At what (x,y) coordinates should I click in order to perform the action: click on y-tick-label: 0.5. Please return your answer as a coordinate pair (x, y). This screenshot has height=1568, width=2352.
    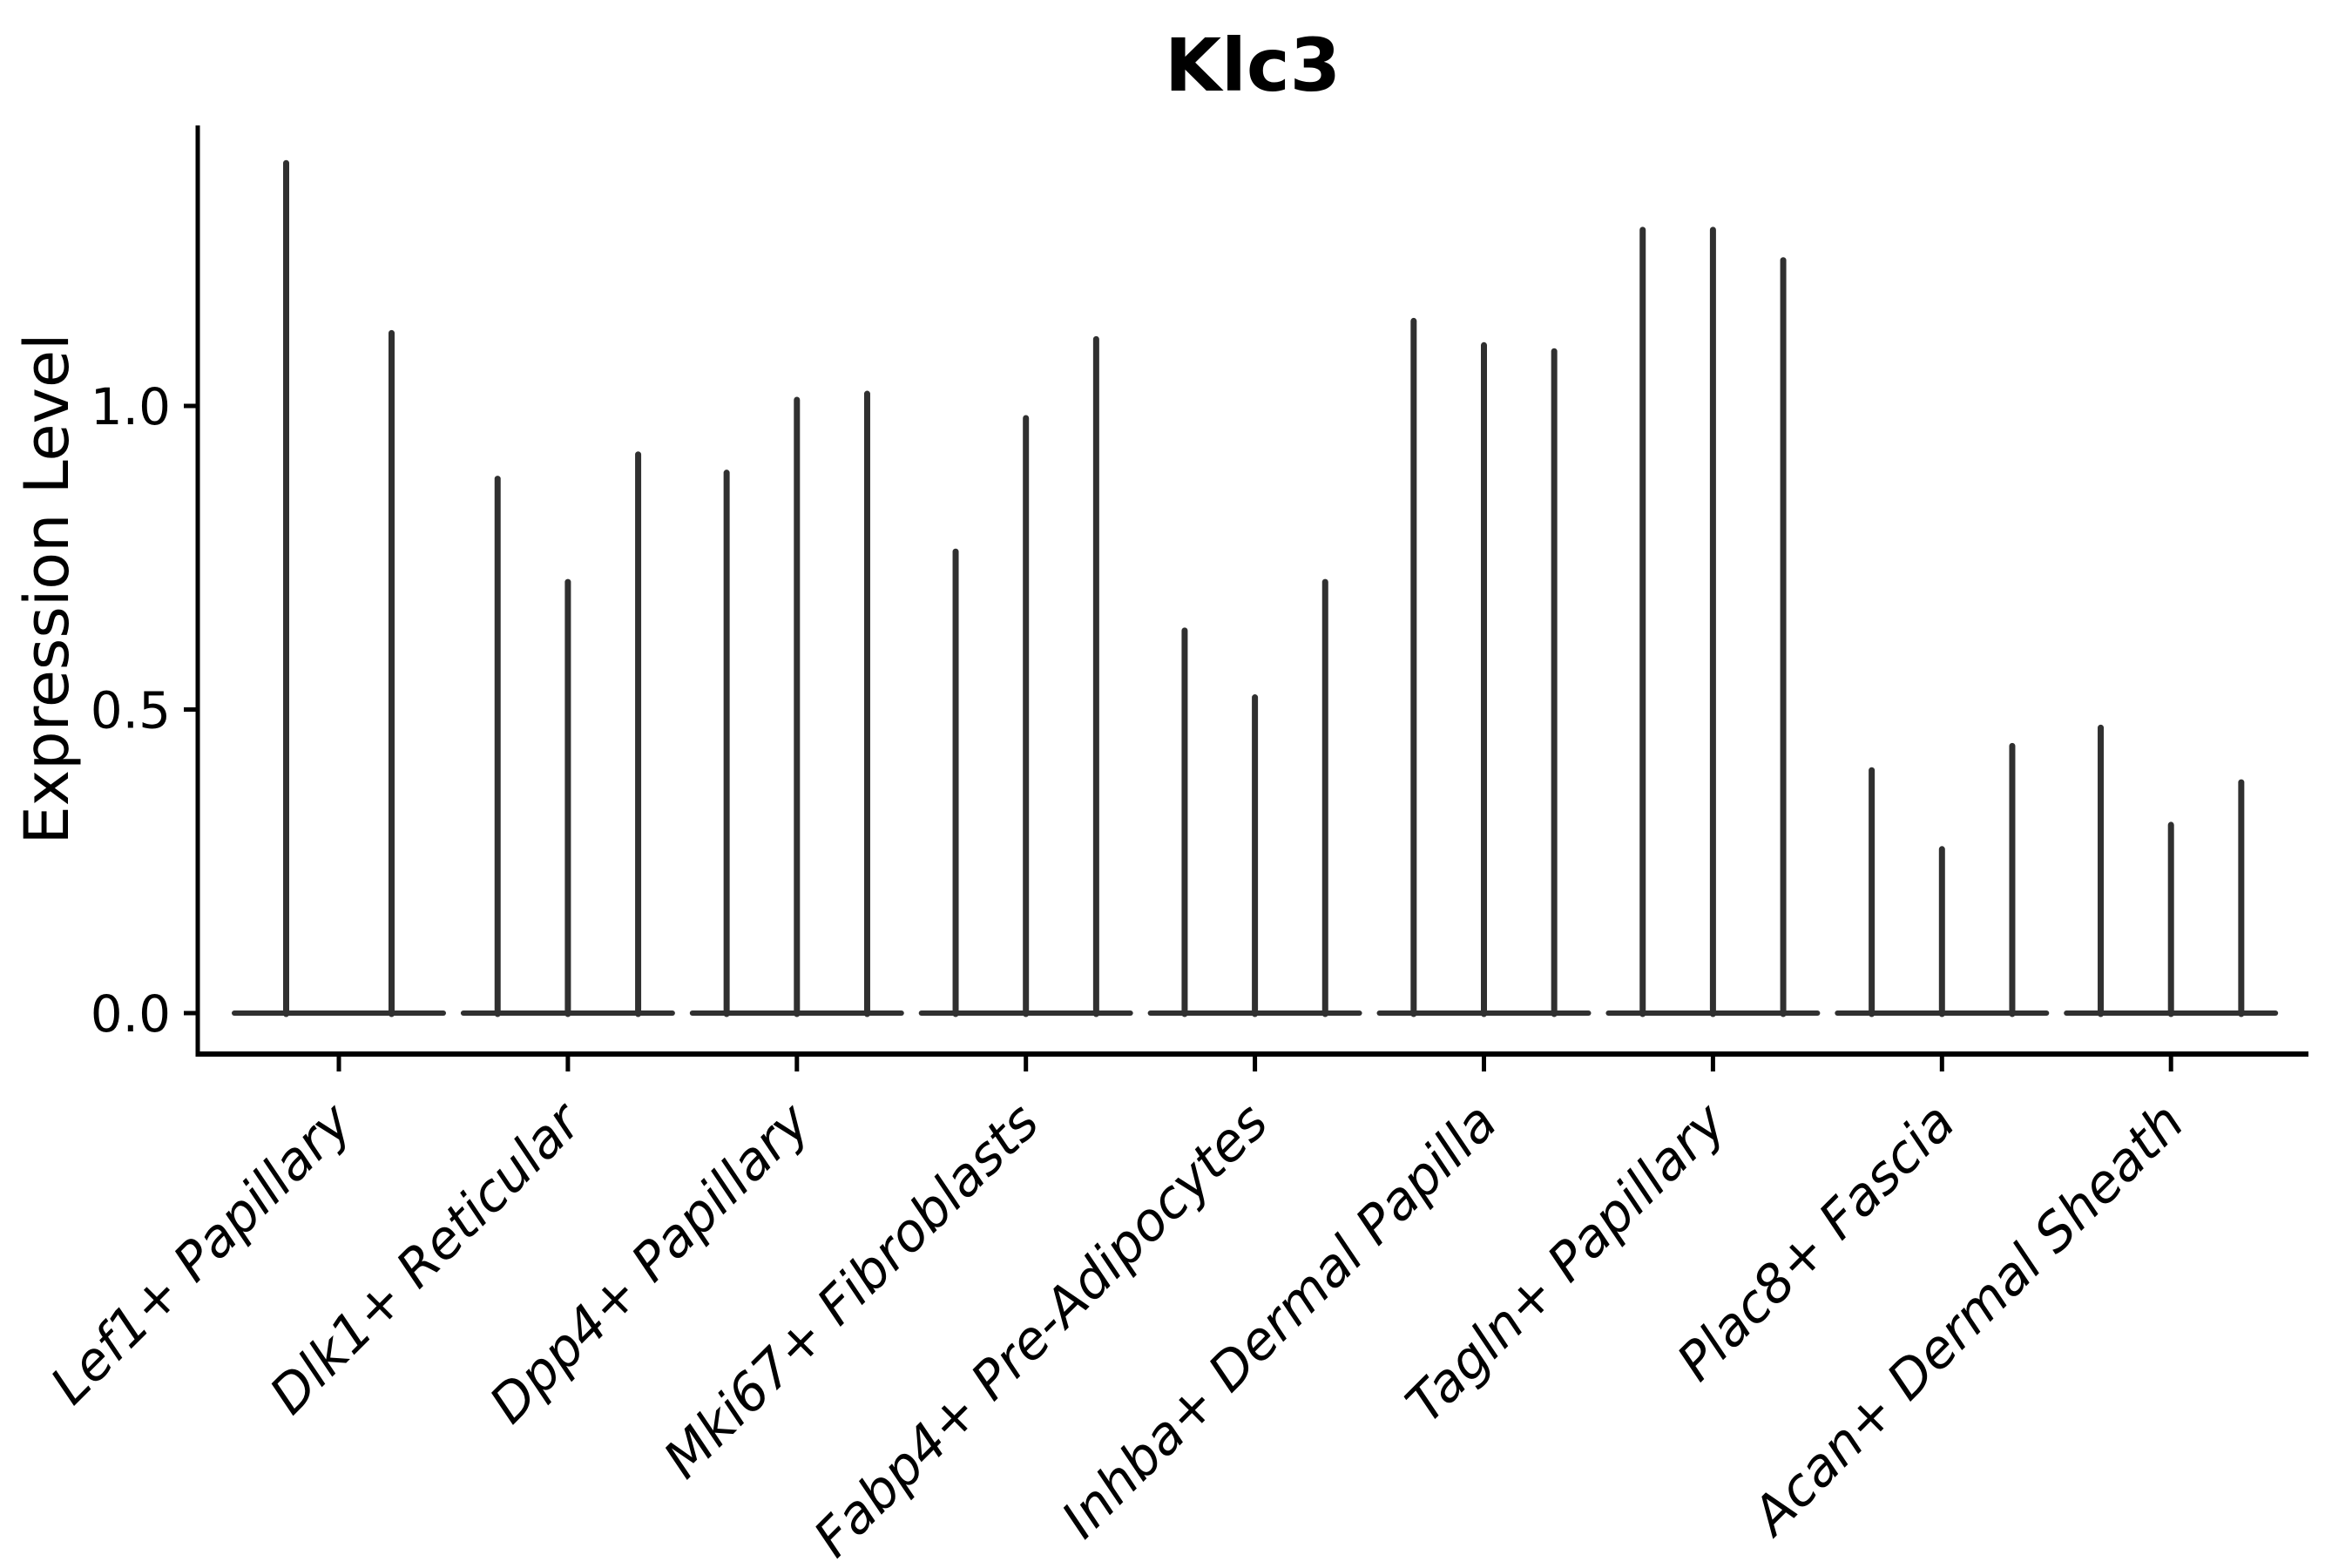
    Looking at the image, I should click on (131, 710).